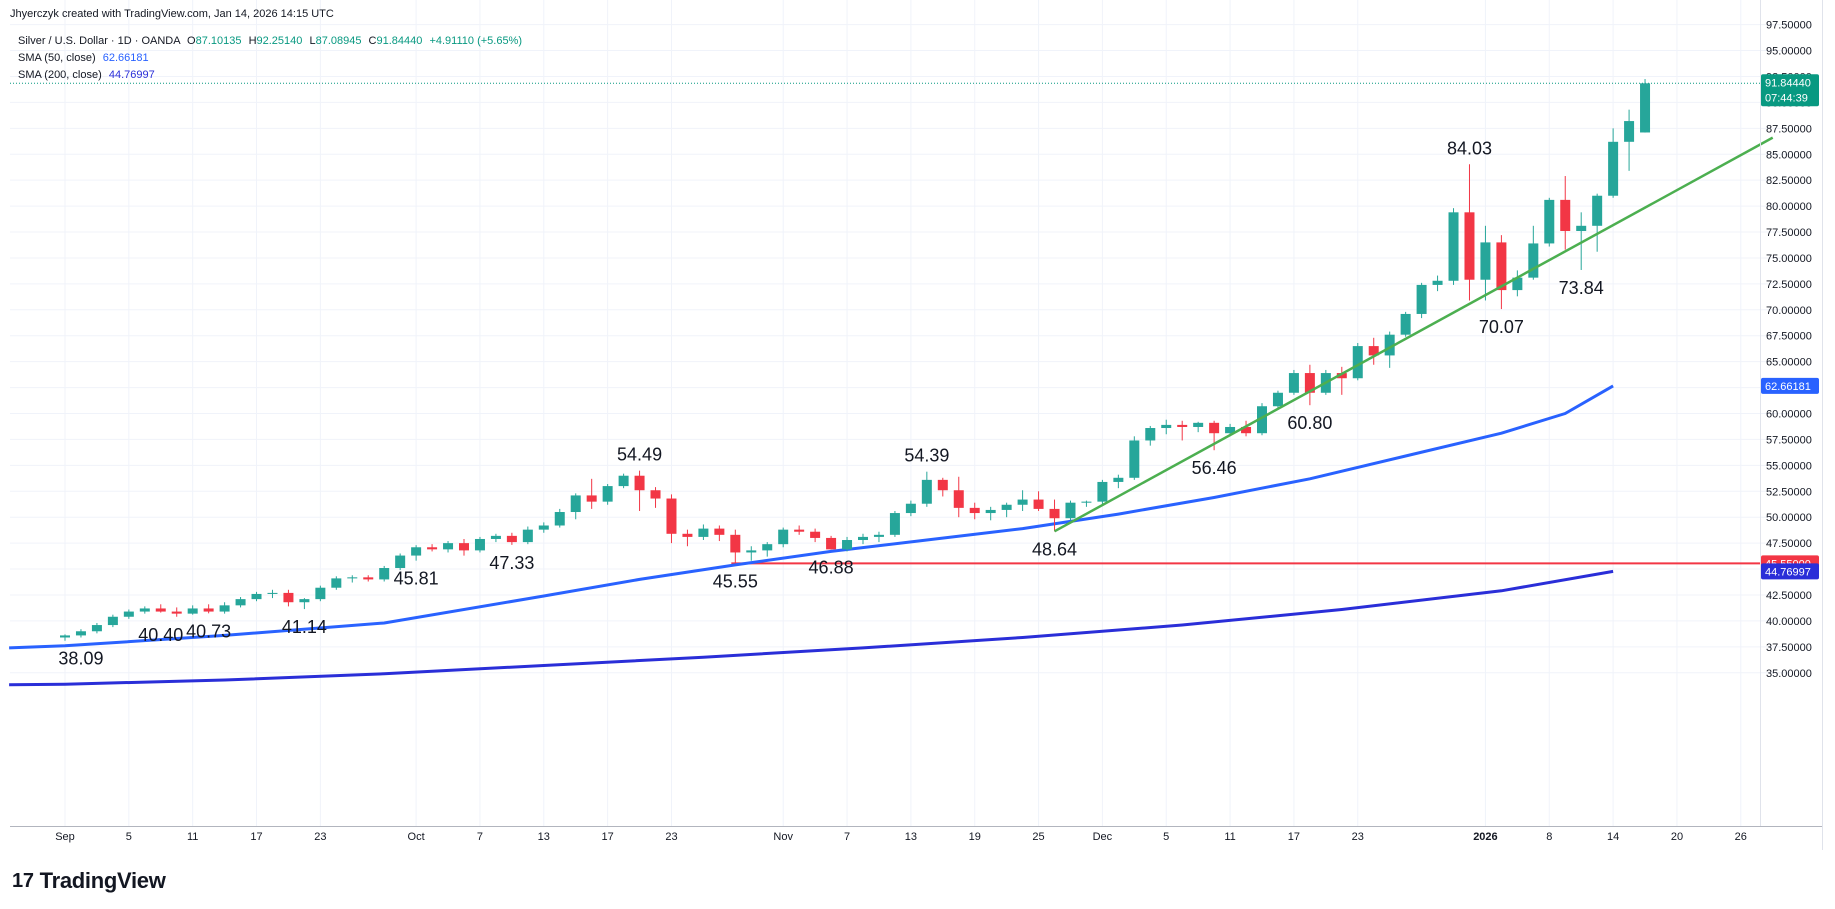 The width and height of the screenshot is (1835, 909). What do you see at coordinates (1789, 544) in the screenshot?
I see `y-tick-label: 47.50000` at bounding box center [1789, 544].